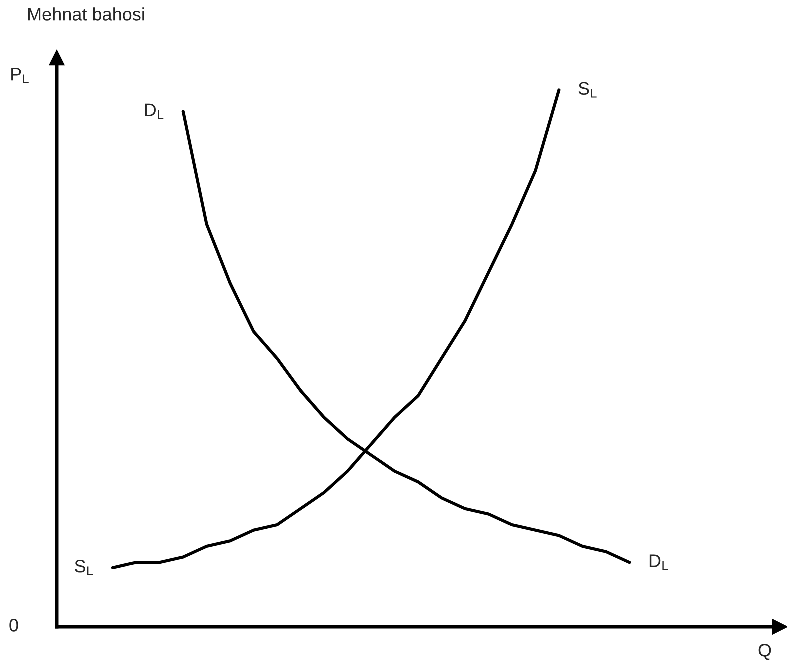 This screenshot has width=787, height=665. Describe the element at coordinates (20, 76) in the screenshot. I see `y-axis-title: P$_{L}$` at that location.